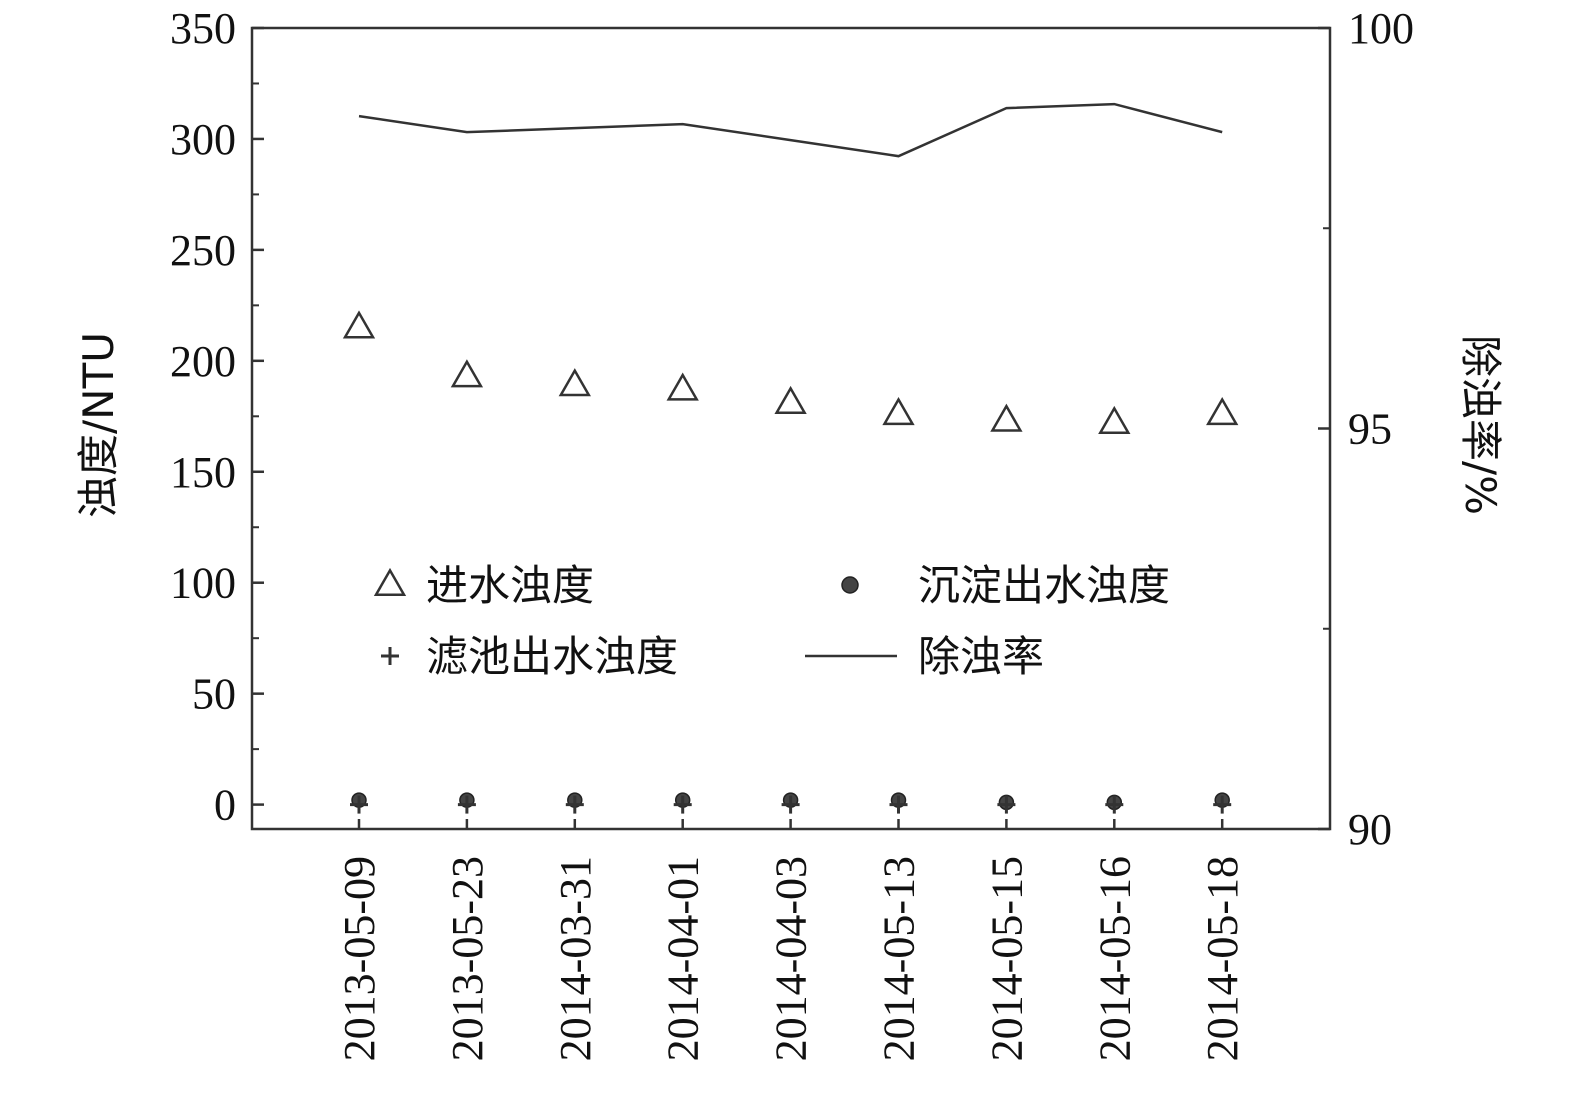 This screenshot has width=1575, height=1102. What do you see at coordinates (850, 585) in the screenshot?
I see `legend-marker-circle` at bounding box center [850, 585].